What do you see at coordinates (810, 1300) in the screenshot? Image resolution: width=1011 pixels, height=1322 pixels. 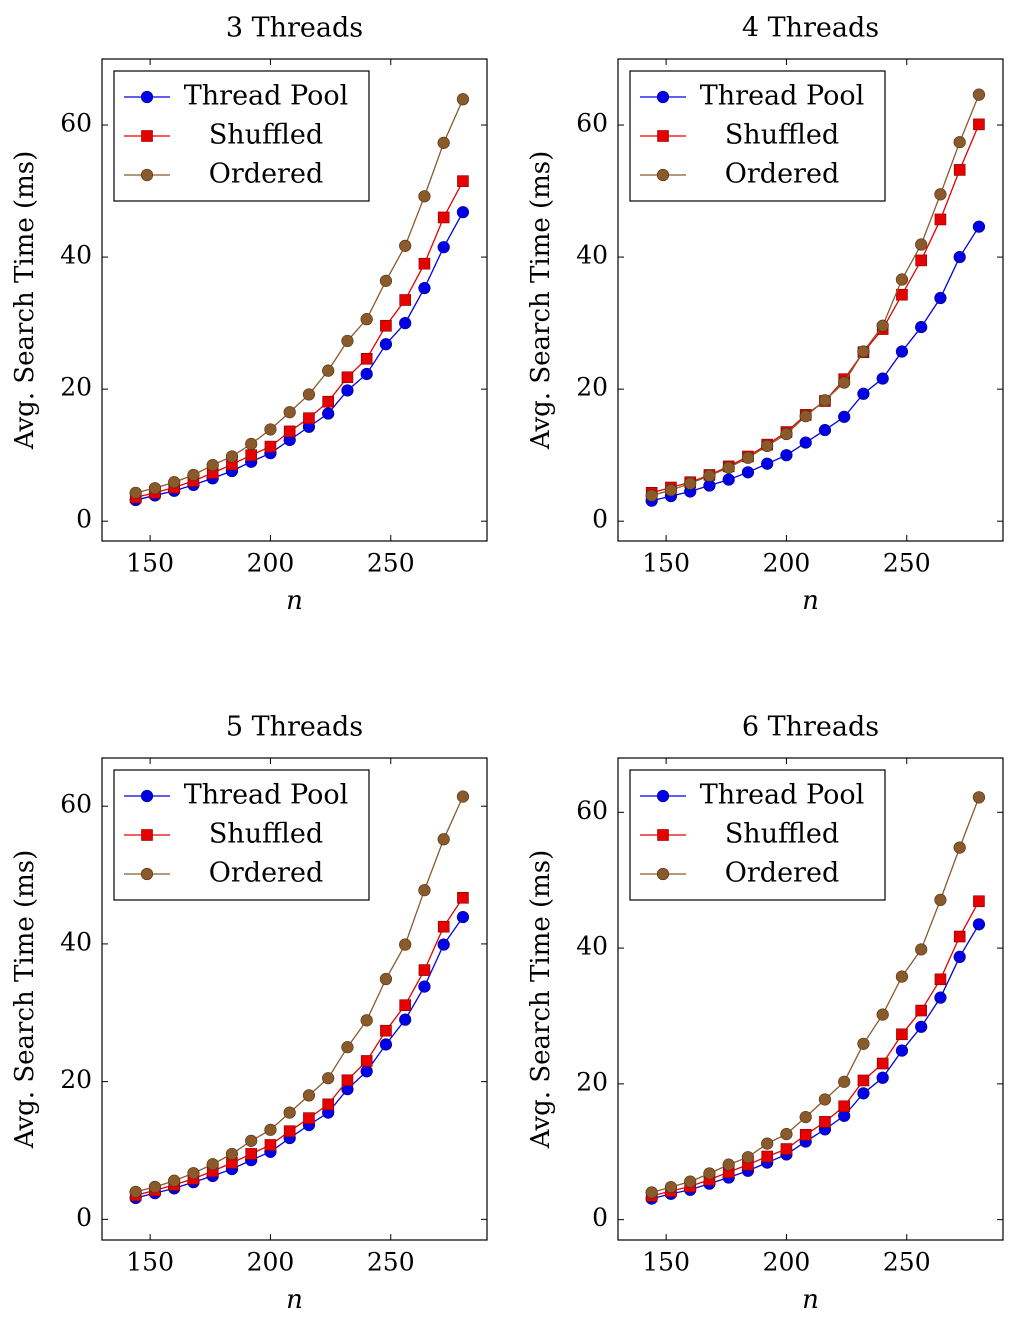 I see `x-axis-label: n` at bounding box center [810, 1300].